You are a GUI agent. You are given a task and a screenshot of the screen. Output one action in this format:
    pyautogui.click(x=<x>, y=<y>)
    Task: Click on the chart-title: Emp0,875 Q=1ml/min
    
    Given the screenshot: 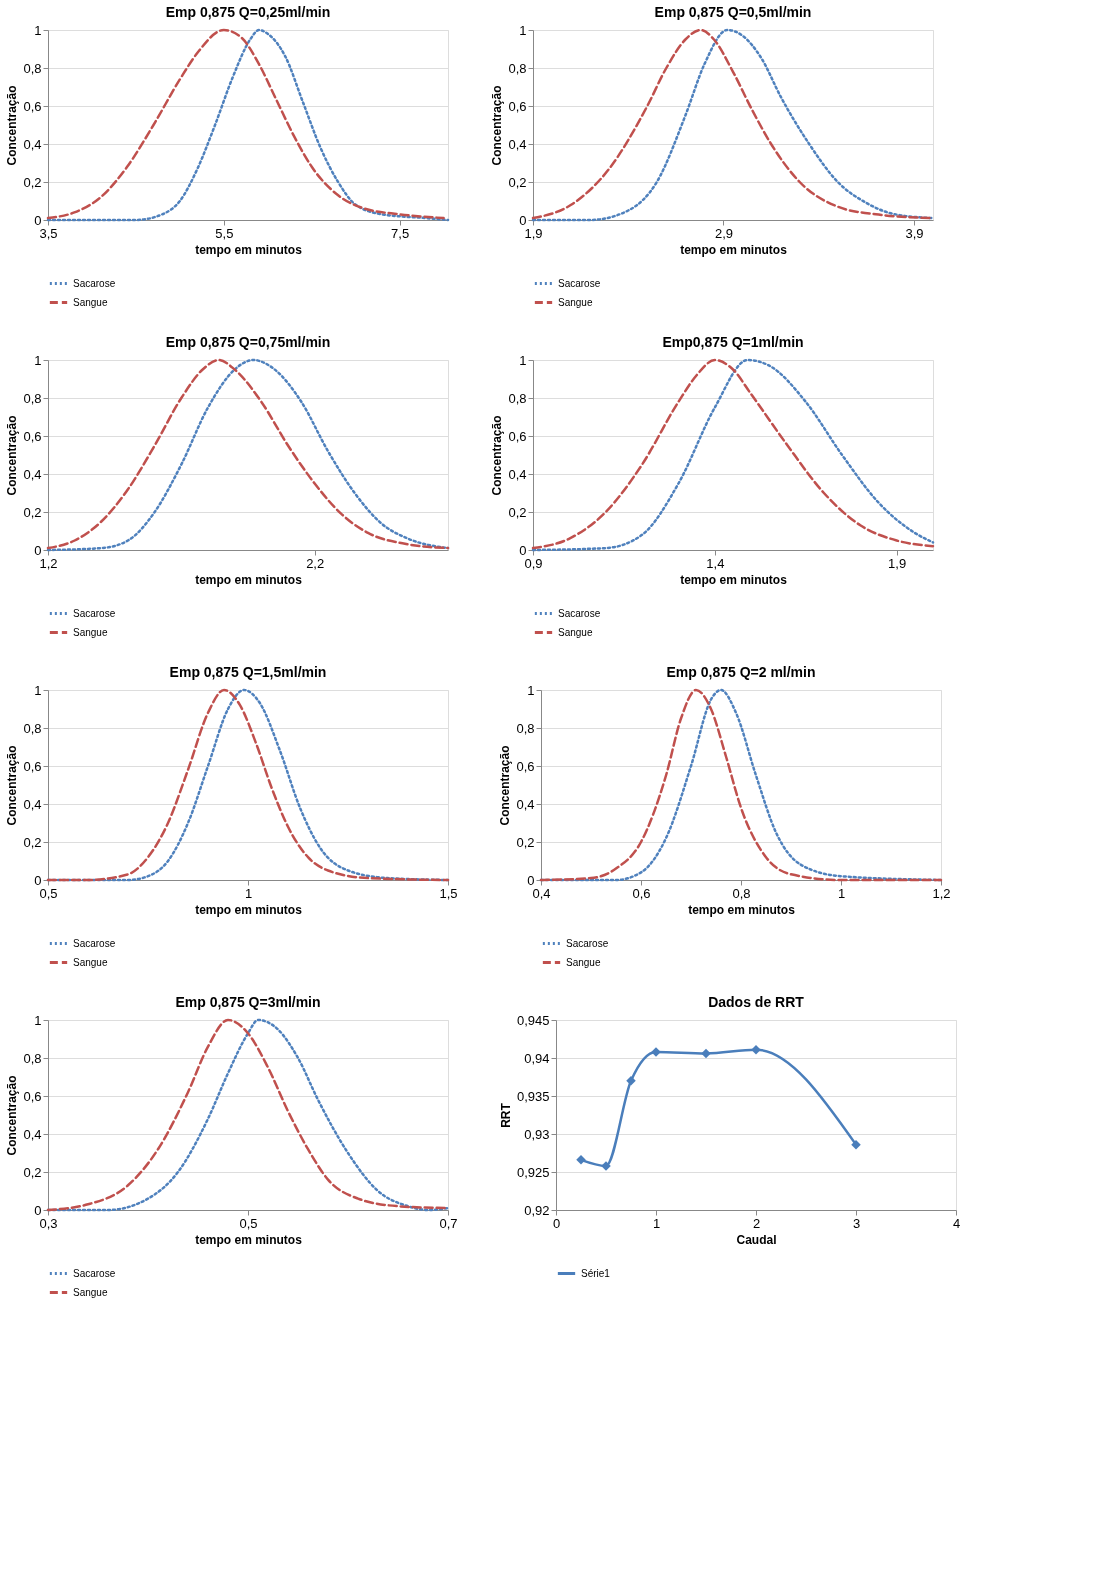 What is the action you would take?
    pyautogui.click(x=733, y=342)
    